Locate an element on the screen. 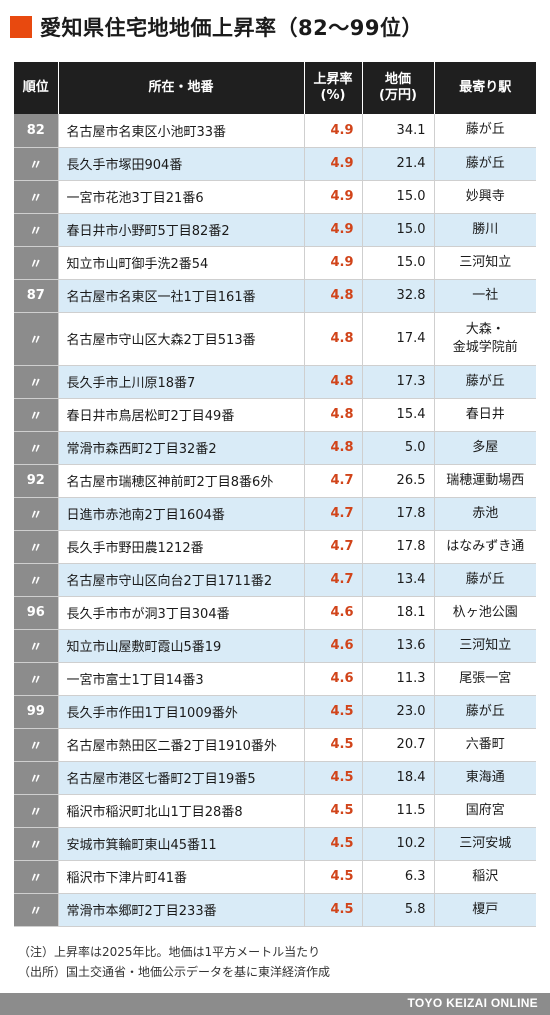 Image resolution: width=550 pixels, height=1015 pixels. station-cell: 多屋 is located at coordinates (485, 448).